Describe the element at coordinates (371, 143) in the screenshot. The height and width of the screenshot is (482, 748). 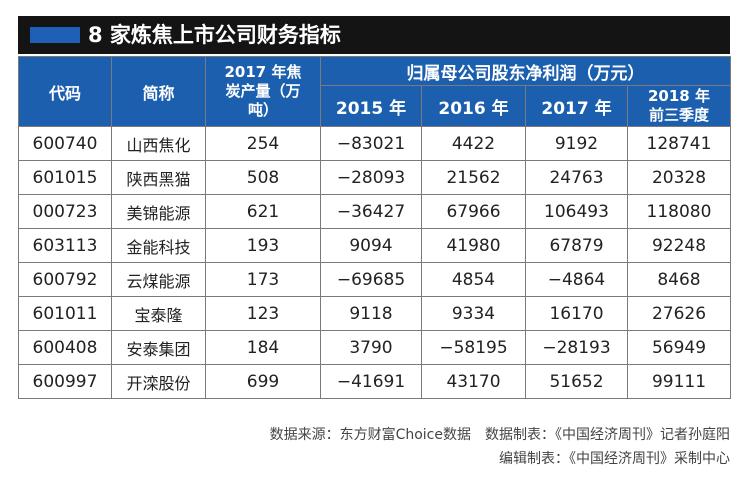
I see `cell-profit-2015: −83021` at that location.